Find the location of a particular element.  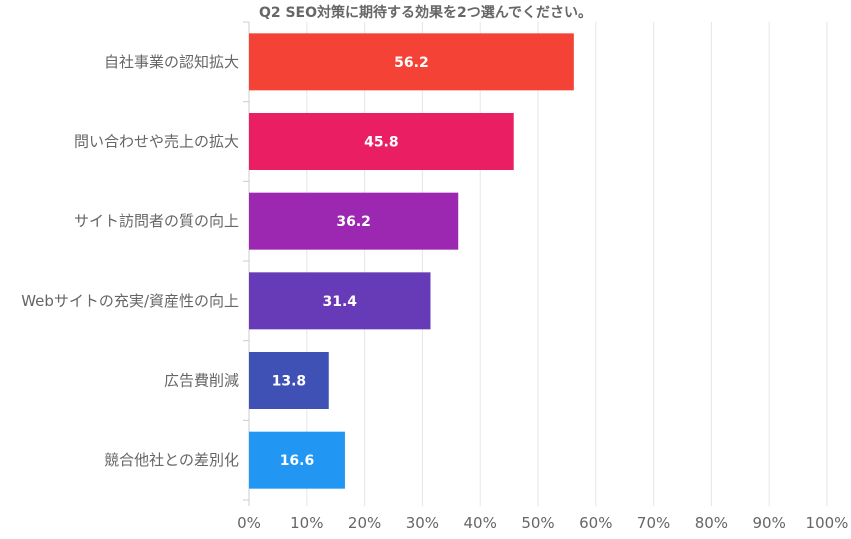

value-label: 31.4 is located at coordinates (339, 302).